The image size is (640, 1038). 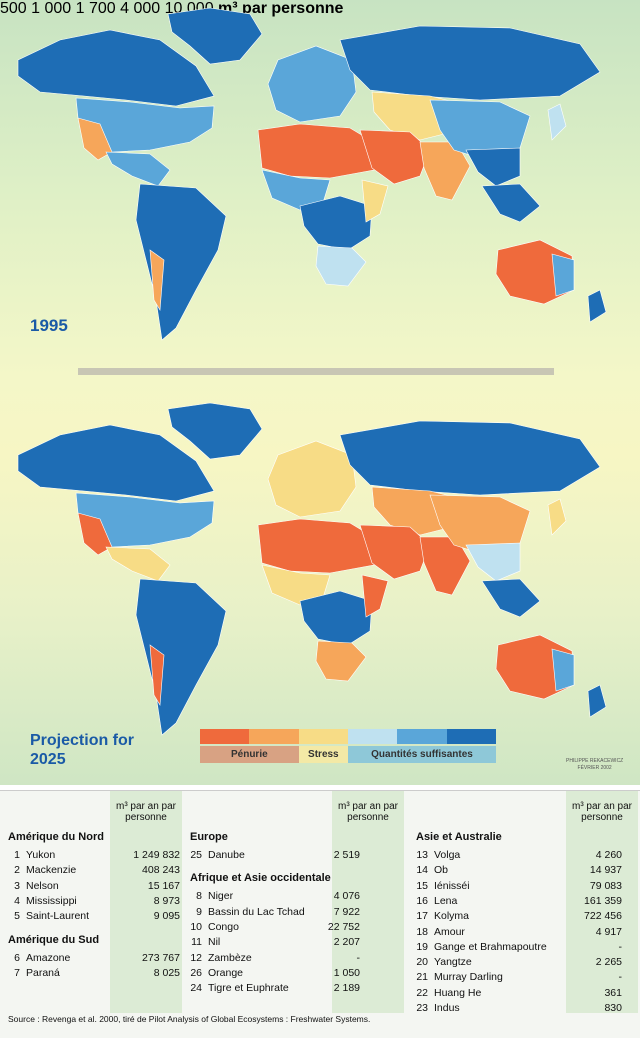 What do you see at coordinates (156, 855) in the screenshot?
I see `basin-value: 1 249 832` at bounding box center [156, 855].